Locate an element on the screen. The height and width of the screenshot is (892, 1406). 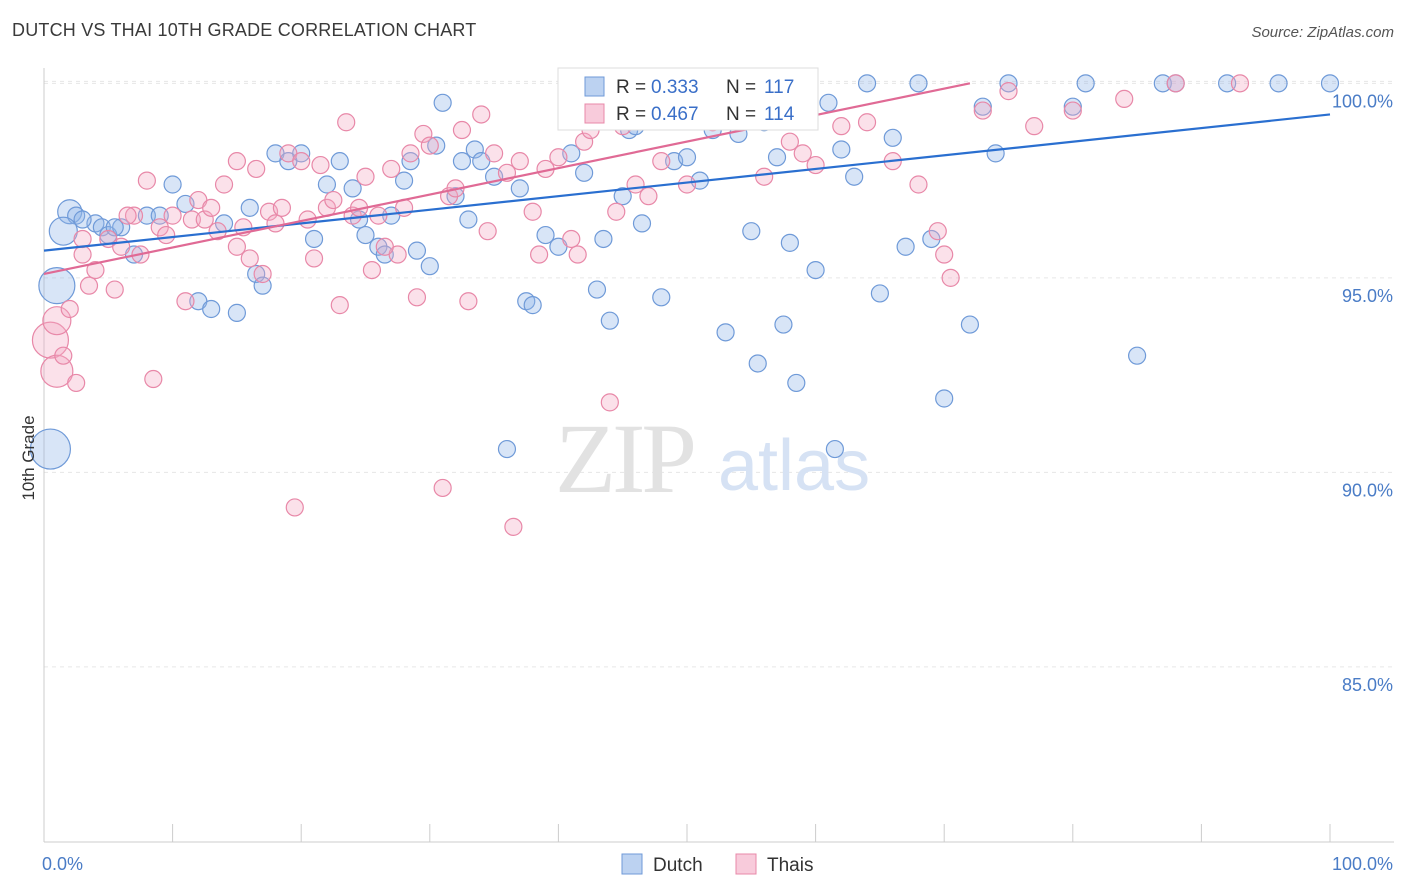
x-tick-label-max: 100.0% is located at coordinates (1362, 864).